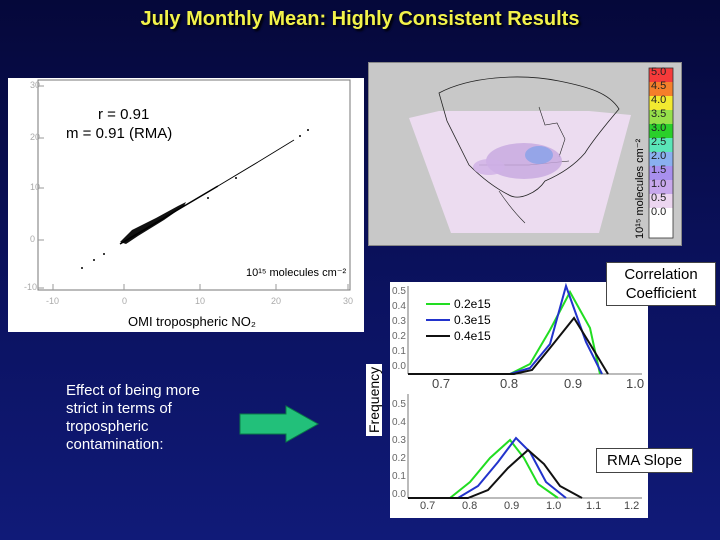  Describe the element at coordinates (524, 390) in the screenshot. I see `histograms` at that location.